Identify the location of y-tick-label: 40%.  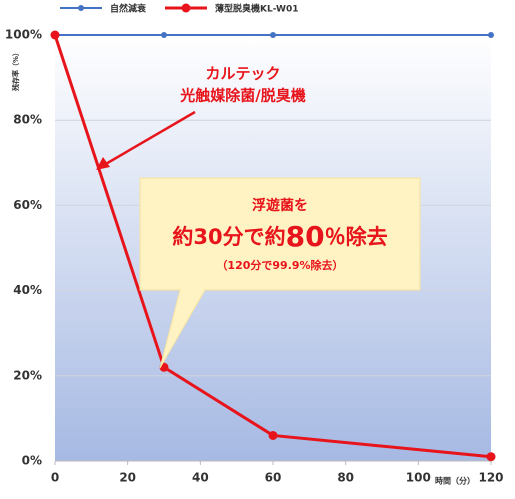
(27, 290).